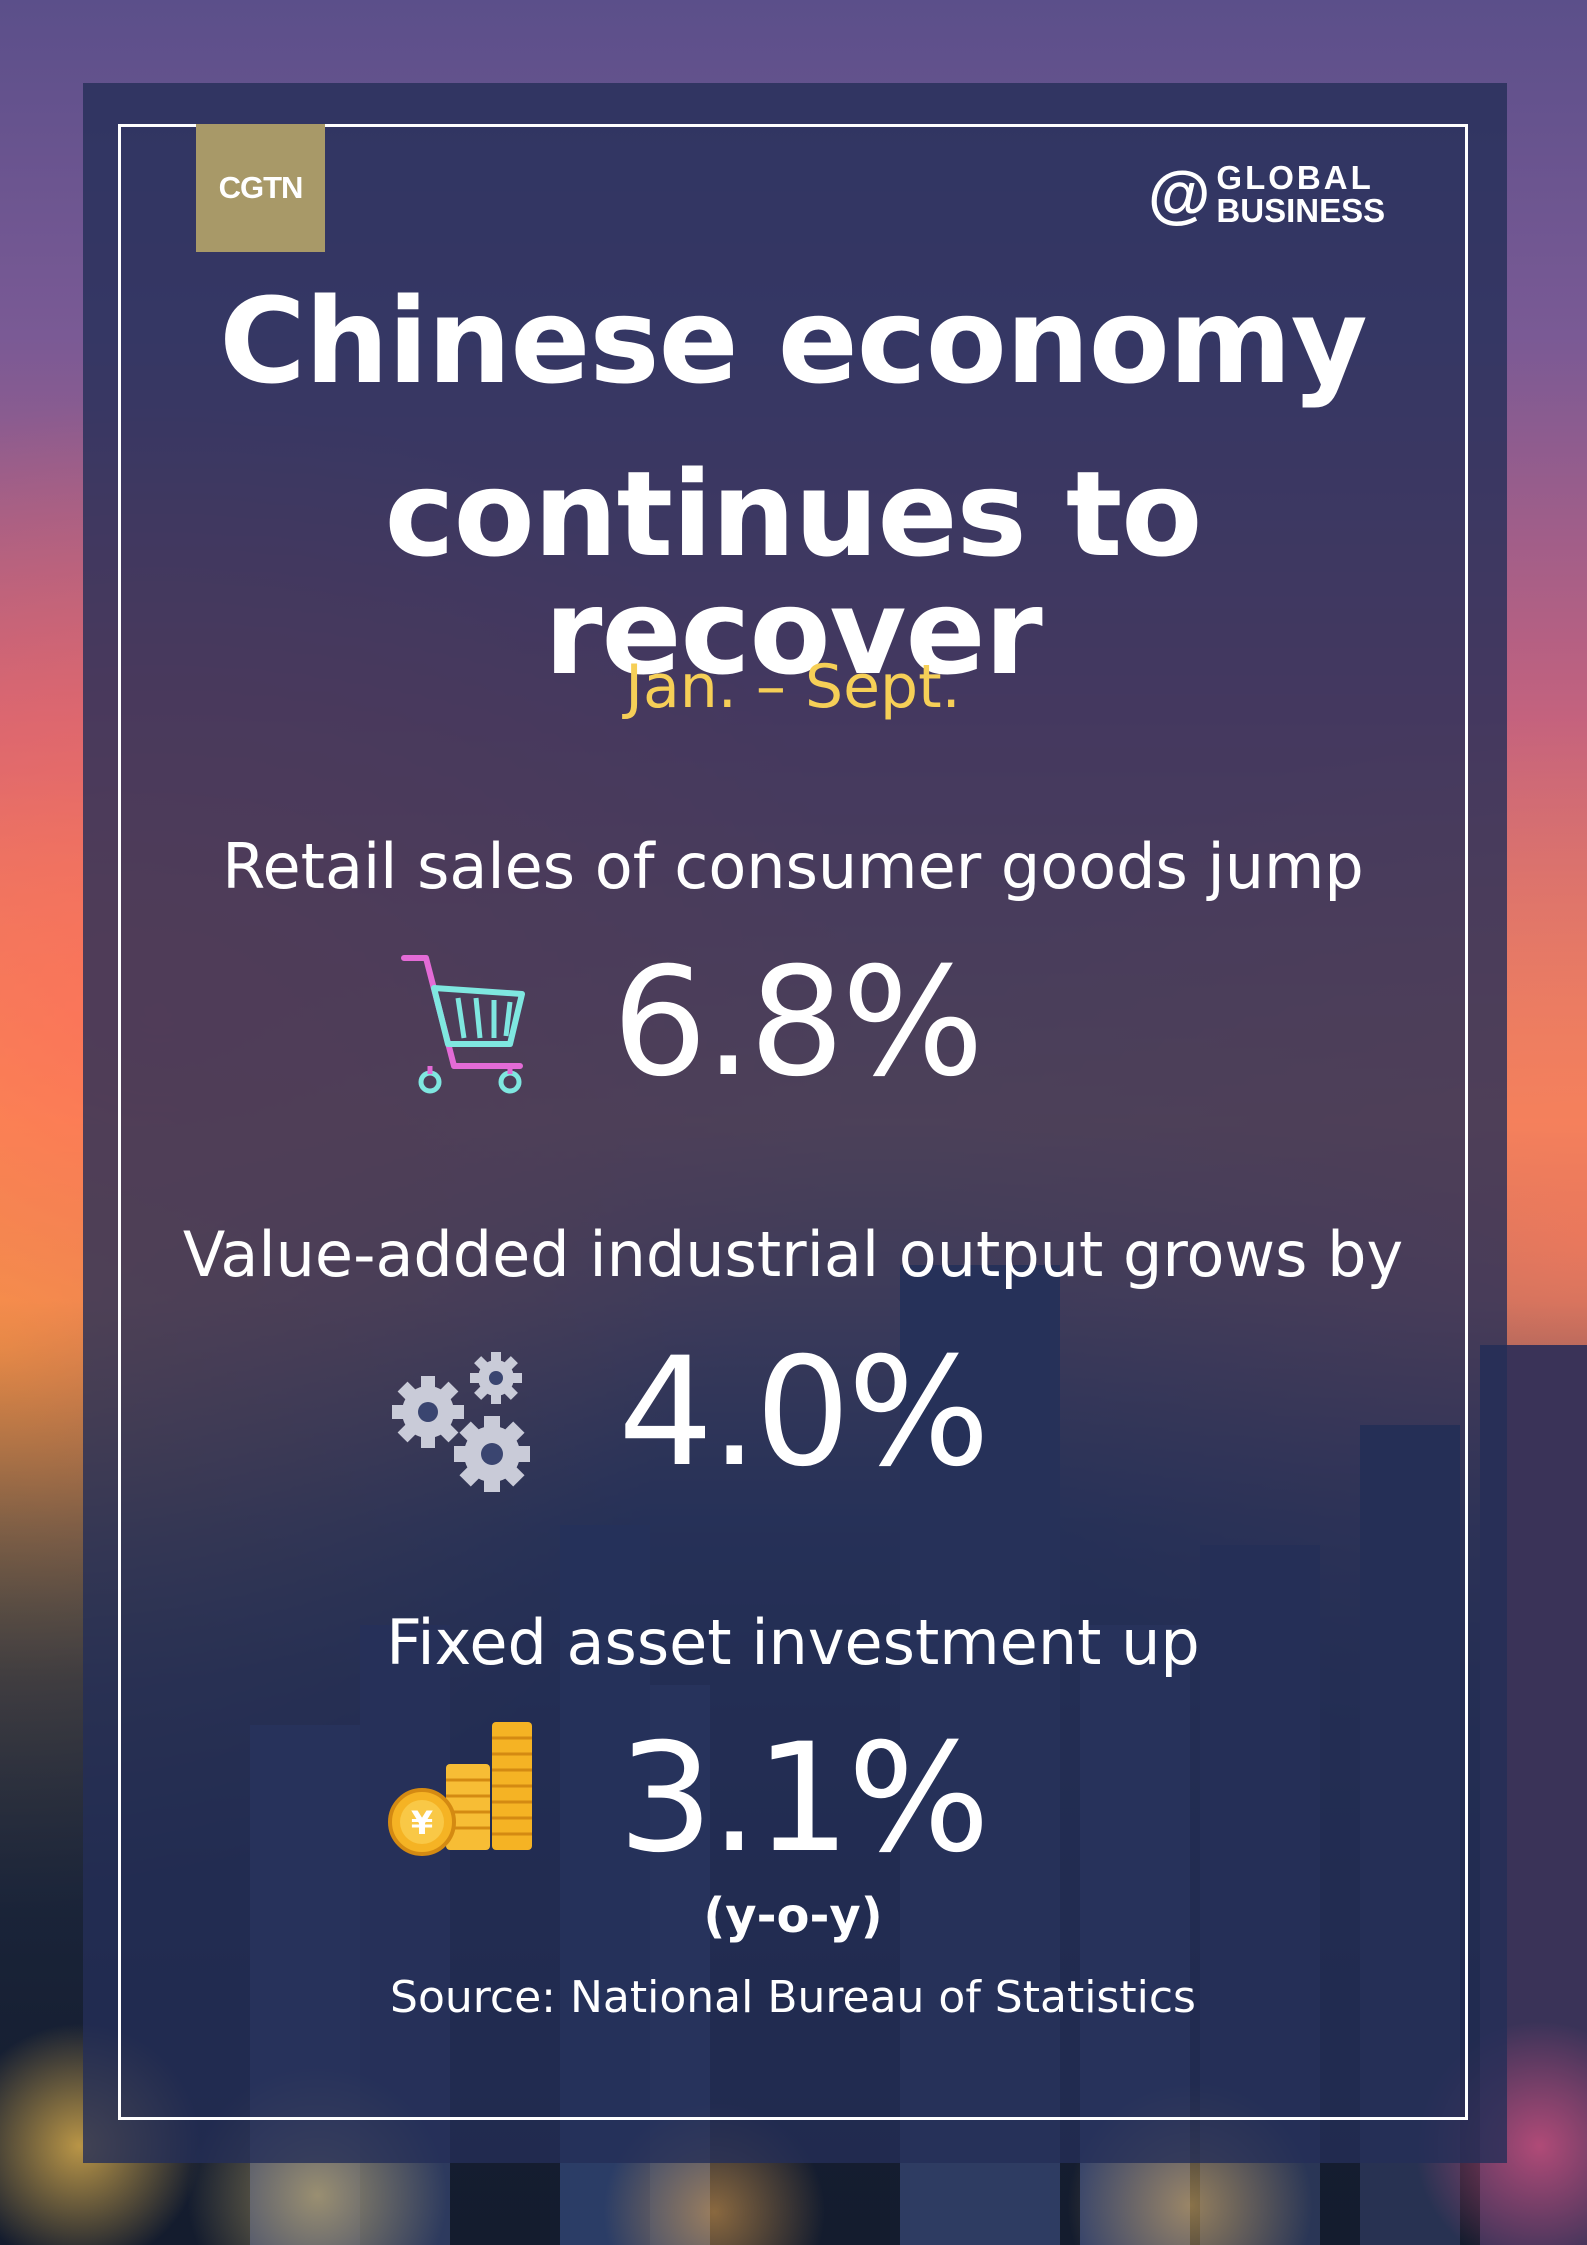 This screenshot has width=1587, height=2245. Describe the element at coordinates (804, 1413) in the screenshot. I see `stat-industrial-value: 4.0%` at that location.